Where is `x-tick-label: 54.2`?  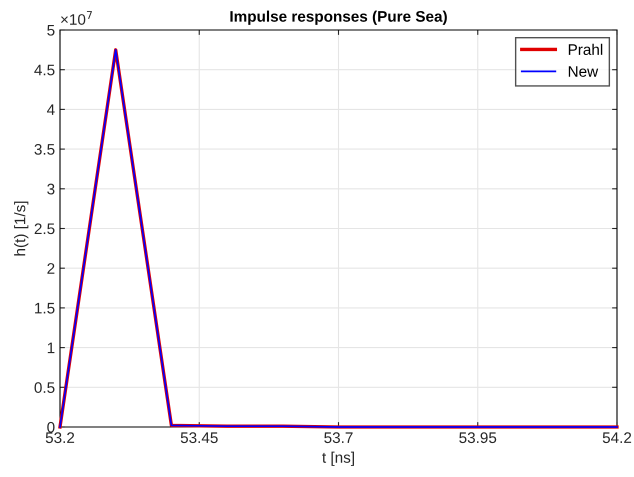 x-tick-label: 54.2 is located at coordinates (617, 438).